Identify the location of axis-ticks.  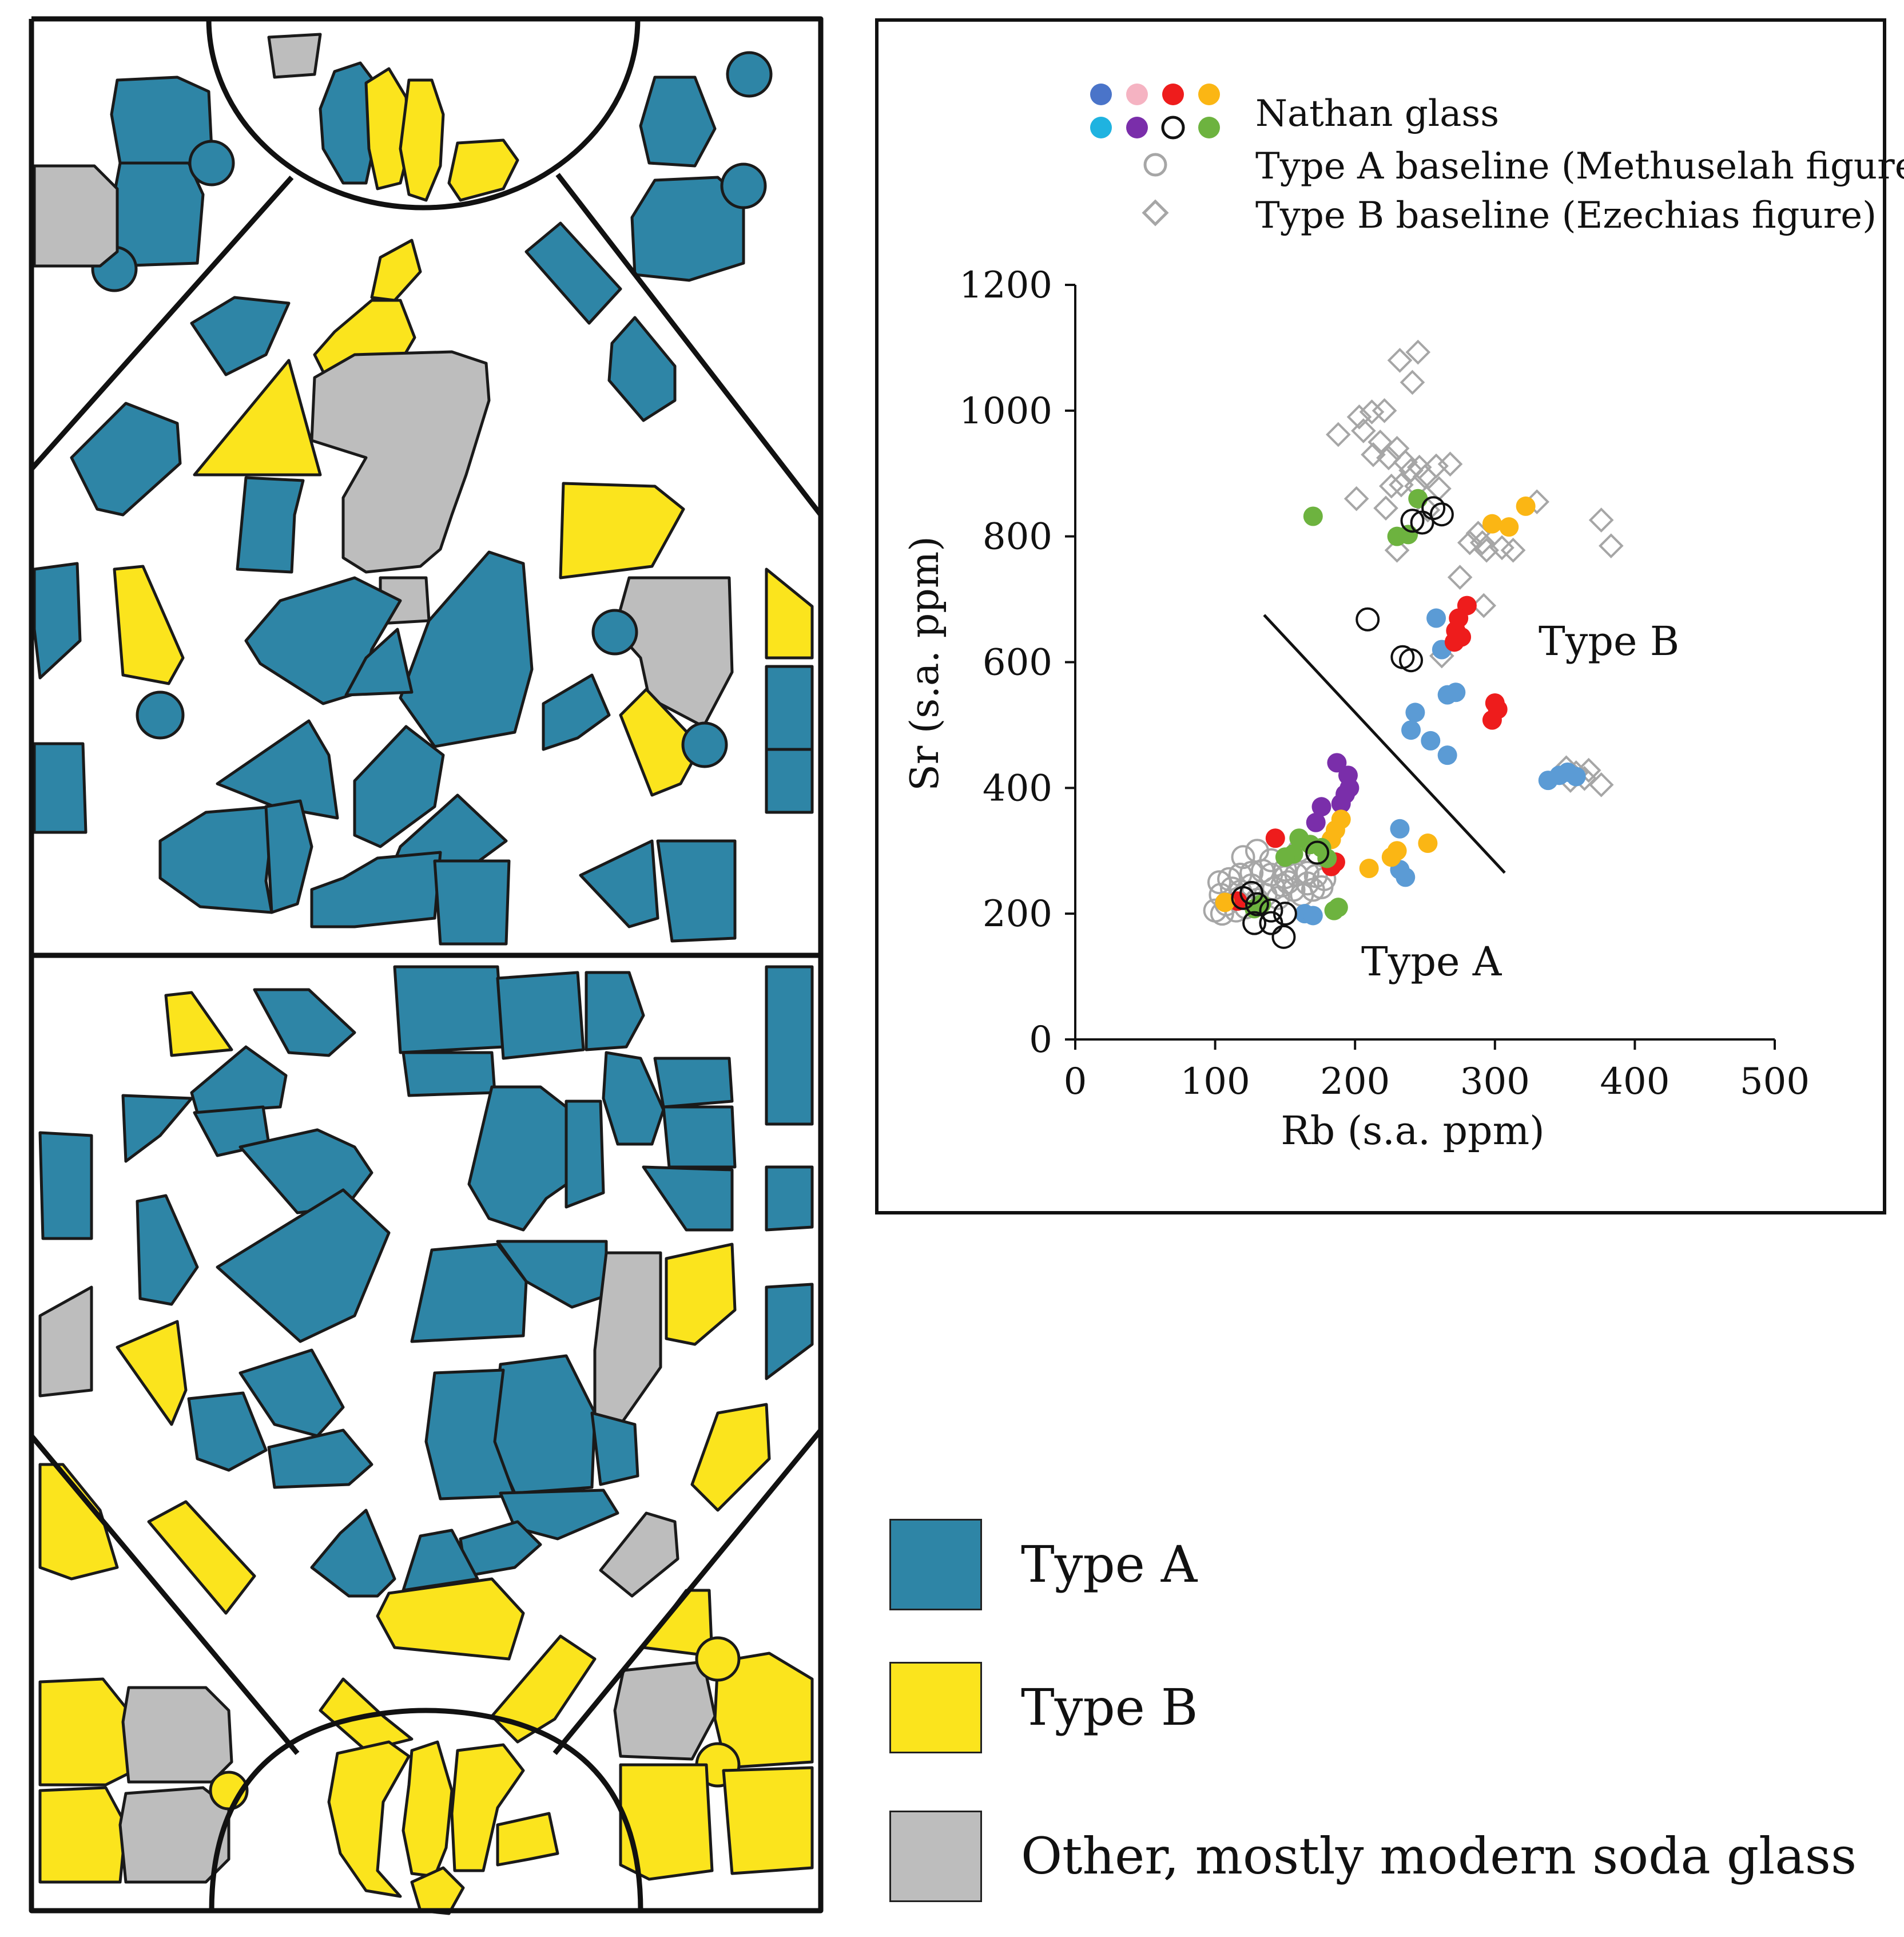
(1420, 667).